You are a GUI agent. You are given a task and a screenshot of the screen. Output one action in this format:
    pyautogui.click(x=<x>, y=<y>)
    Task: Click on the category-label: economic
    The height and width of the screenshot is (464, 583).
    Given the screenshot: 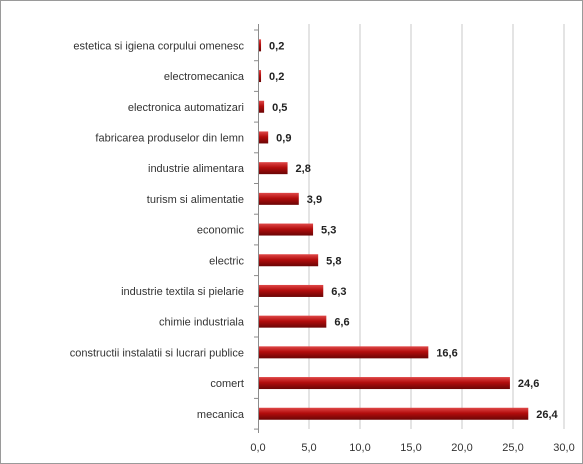 What is the action you would take?
    pyautogui.click(x=221, y=231)
    